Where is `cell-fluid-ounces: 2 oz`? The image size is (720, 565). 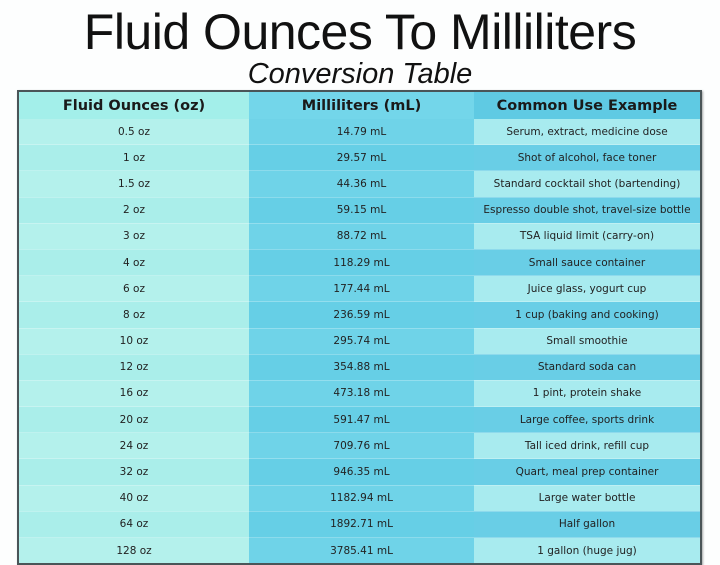
cell-fluid-ounces: 2 oz is located at coordinates (133, 210).